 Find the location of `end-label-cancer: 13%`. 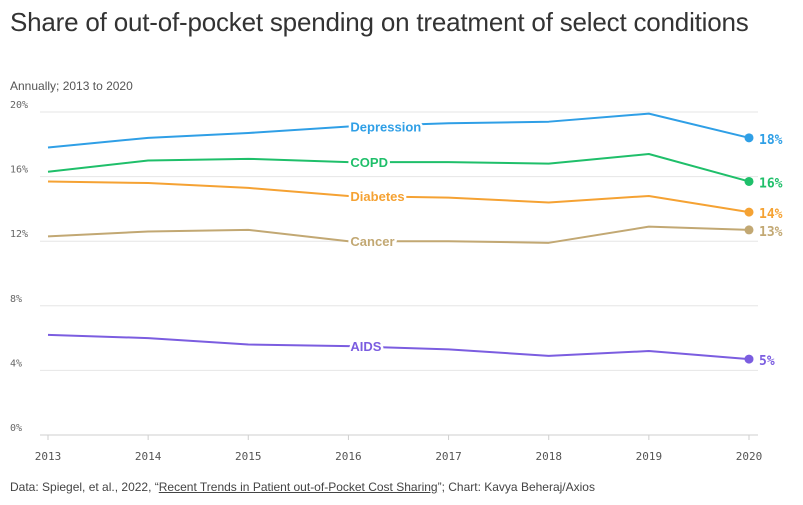

end-label-cancer: 13% is located at coordinates (771, 232).